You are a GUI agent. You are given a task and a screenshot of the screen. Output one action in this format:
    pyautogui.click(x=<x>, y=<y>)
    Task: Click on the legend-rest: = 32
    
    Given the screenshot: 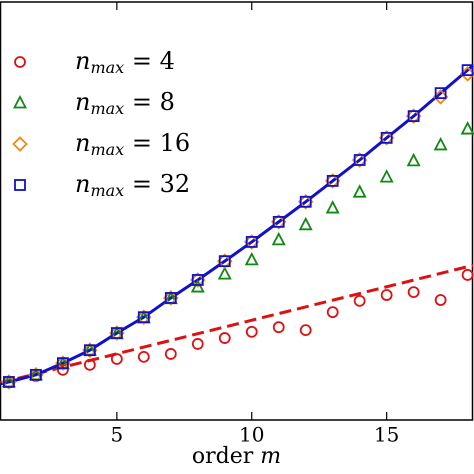 What is the action you would take?
    pyautogui.click(x=157, y=184)
    